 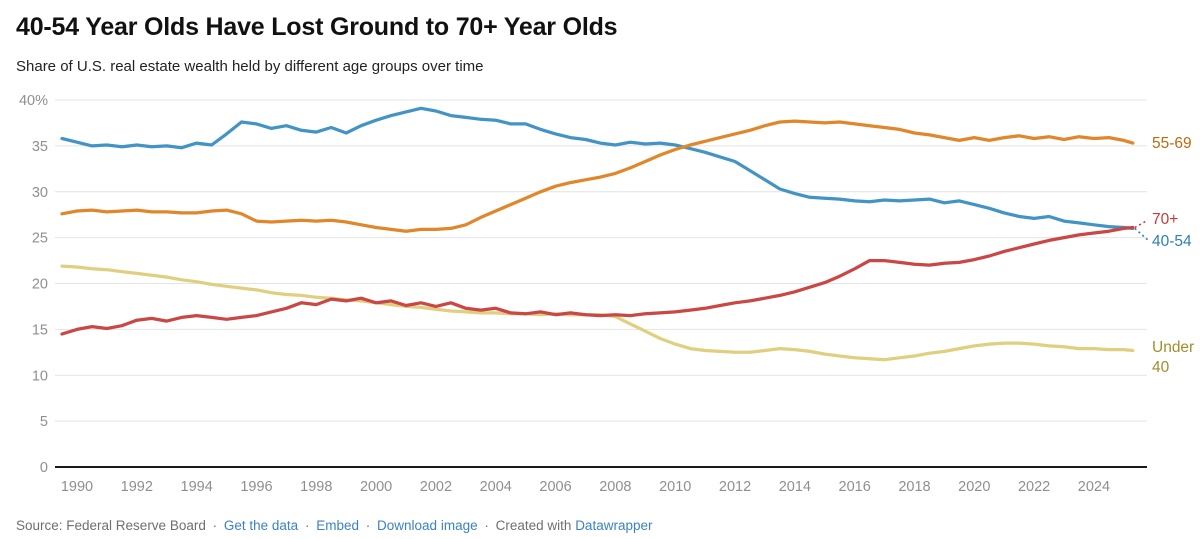 I want to click on series-label-under-40: Under 40, so click(x=1173, y=358).